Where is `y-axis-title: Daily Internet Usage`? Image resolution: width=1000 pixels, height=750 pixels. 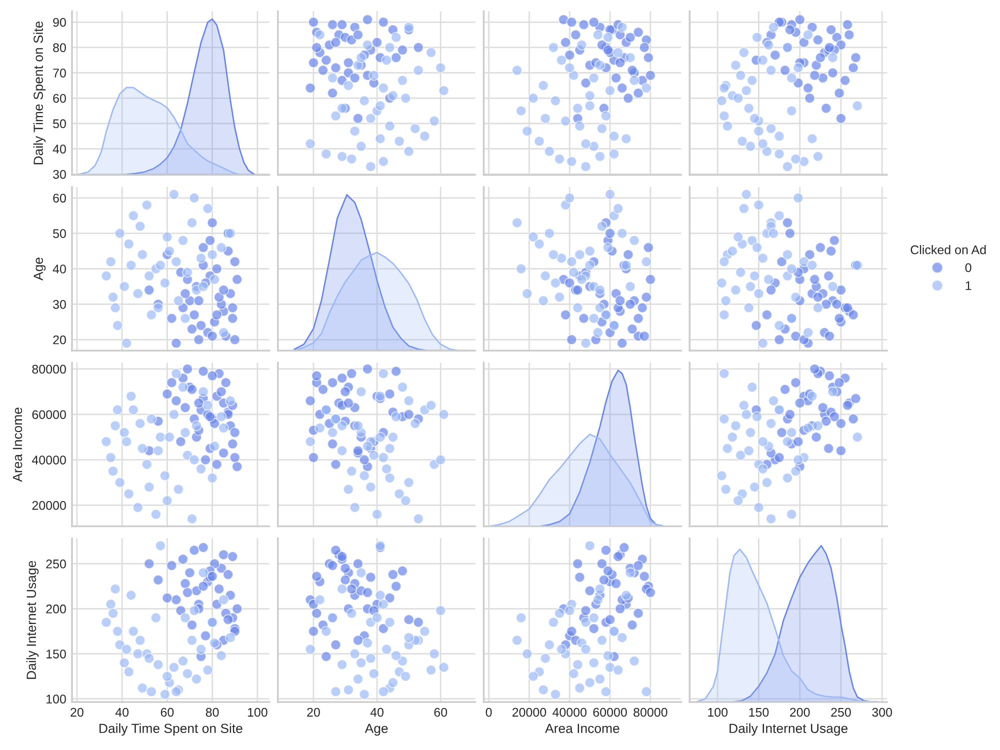 y-axis-title: Daily Internet Usage is located at coordinates (32, 619).